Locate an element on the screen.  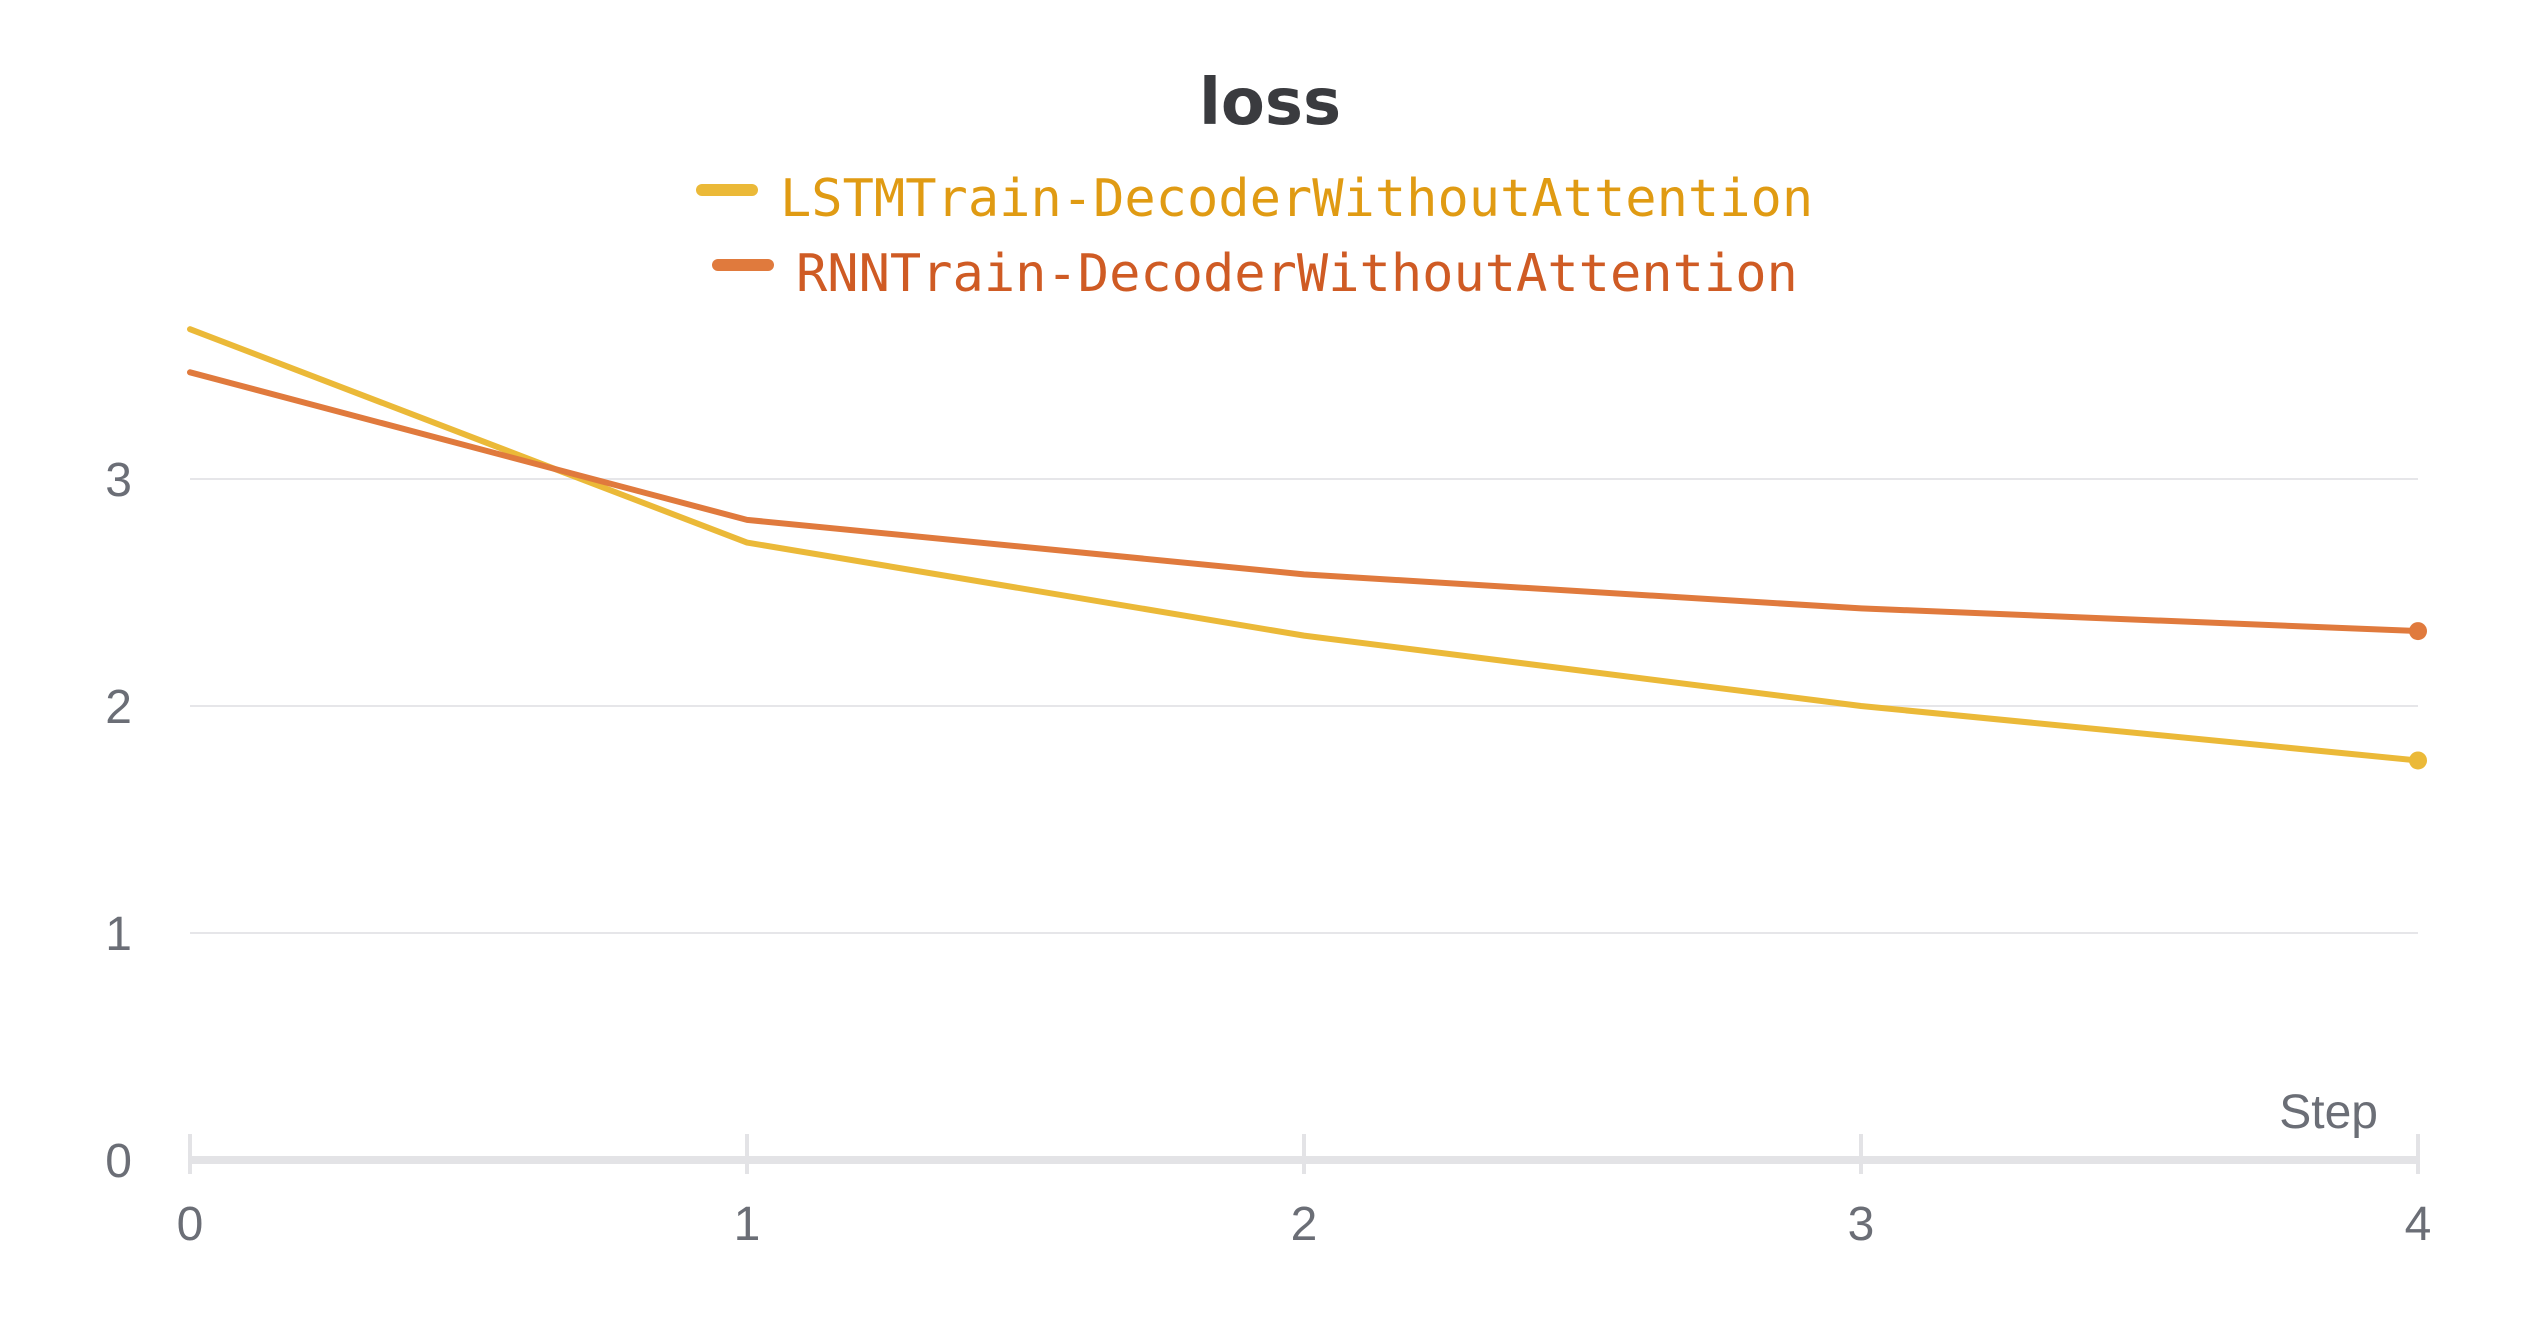
x-tick-label-0: 0 is located at coordinates (190, 1224).